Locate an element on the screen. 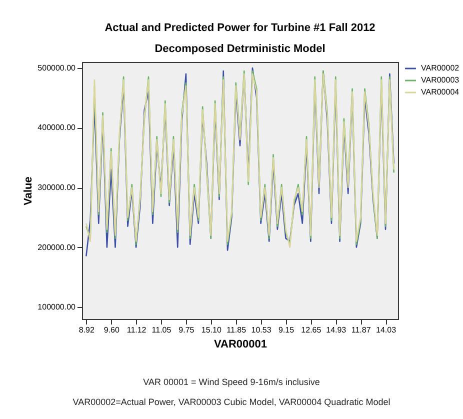 This screenshot has height=419, width=463. legend-label: VAR00002 is located at coordinates (440, 68).